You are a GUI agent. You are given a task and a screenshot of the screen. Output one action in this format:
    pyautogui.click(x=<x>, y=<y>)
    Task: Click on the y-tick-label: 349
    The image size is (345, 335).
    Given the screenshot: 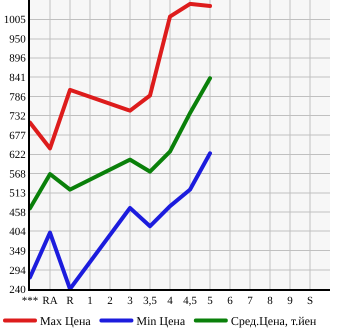 What is the action you would take?
    pyautogui.click(x=17, y=251)
    